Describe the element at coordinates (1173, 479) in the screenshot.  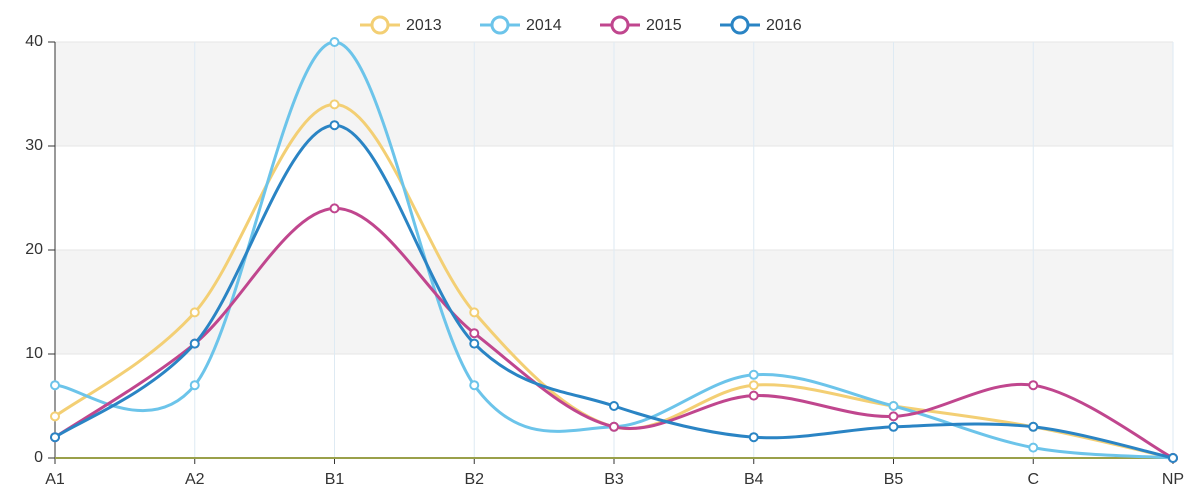
I see `x-tick-label: NP` at that location.